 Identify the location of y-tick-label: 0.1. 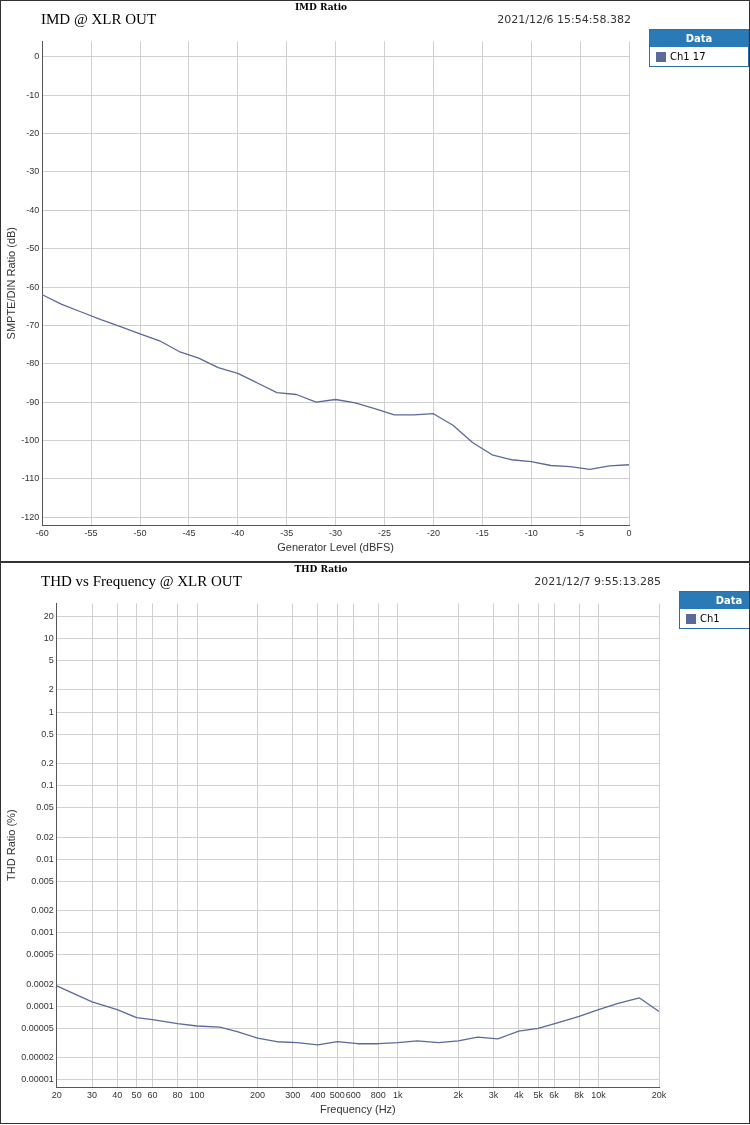
(47, 785).